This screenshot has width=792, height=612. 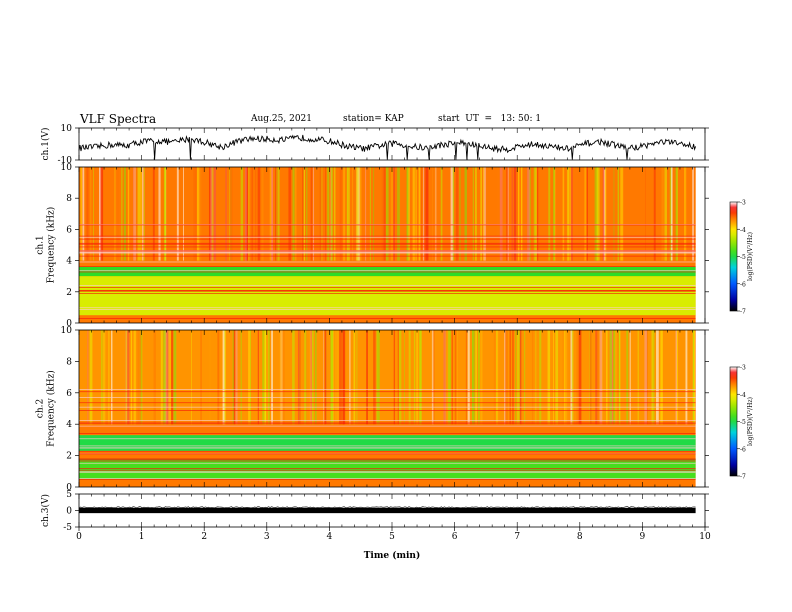 I want to click on colorbar-tick-label: -6, so click(x=743, y=284).